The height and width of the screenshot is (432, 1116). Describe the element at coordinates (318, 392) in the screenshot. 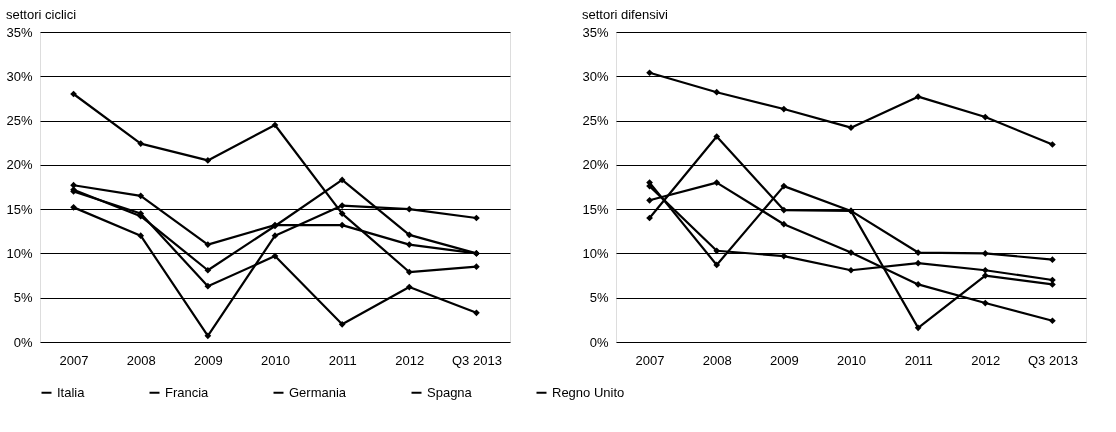

I see `legend-label: Germania` at that location.